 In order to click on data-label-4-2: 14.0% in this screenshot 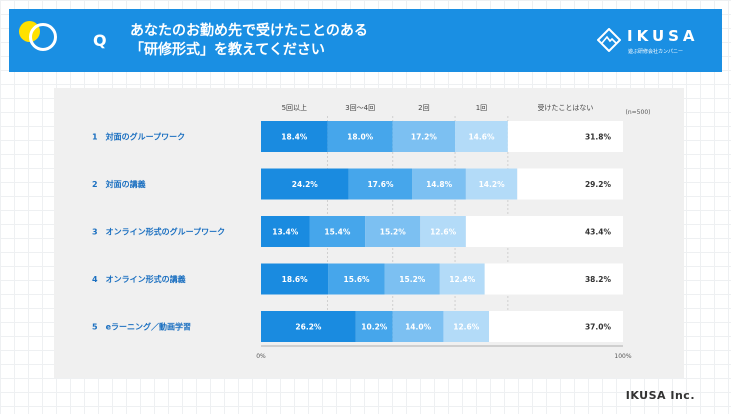, I will do `click(418, 327)`.